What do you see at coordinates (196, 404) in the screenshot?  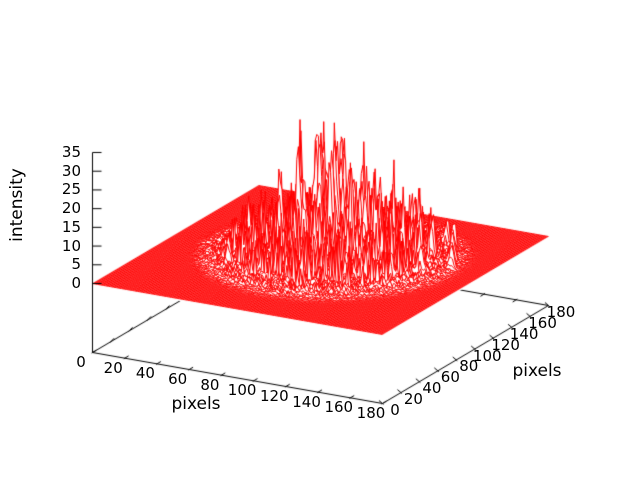 I see `x-axis-label: pixels` at bounding box center [196, 404].